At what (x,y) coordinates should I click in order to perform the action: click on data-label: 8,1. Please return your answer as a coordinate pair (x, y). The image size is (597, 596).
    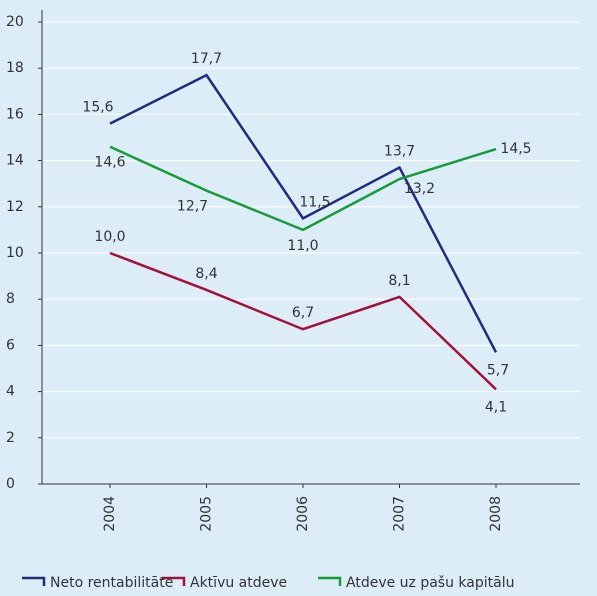
    Looking at the image, I should click on (399, 281).